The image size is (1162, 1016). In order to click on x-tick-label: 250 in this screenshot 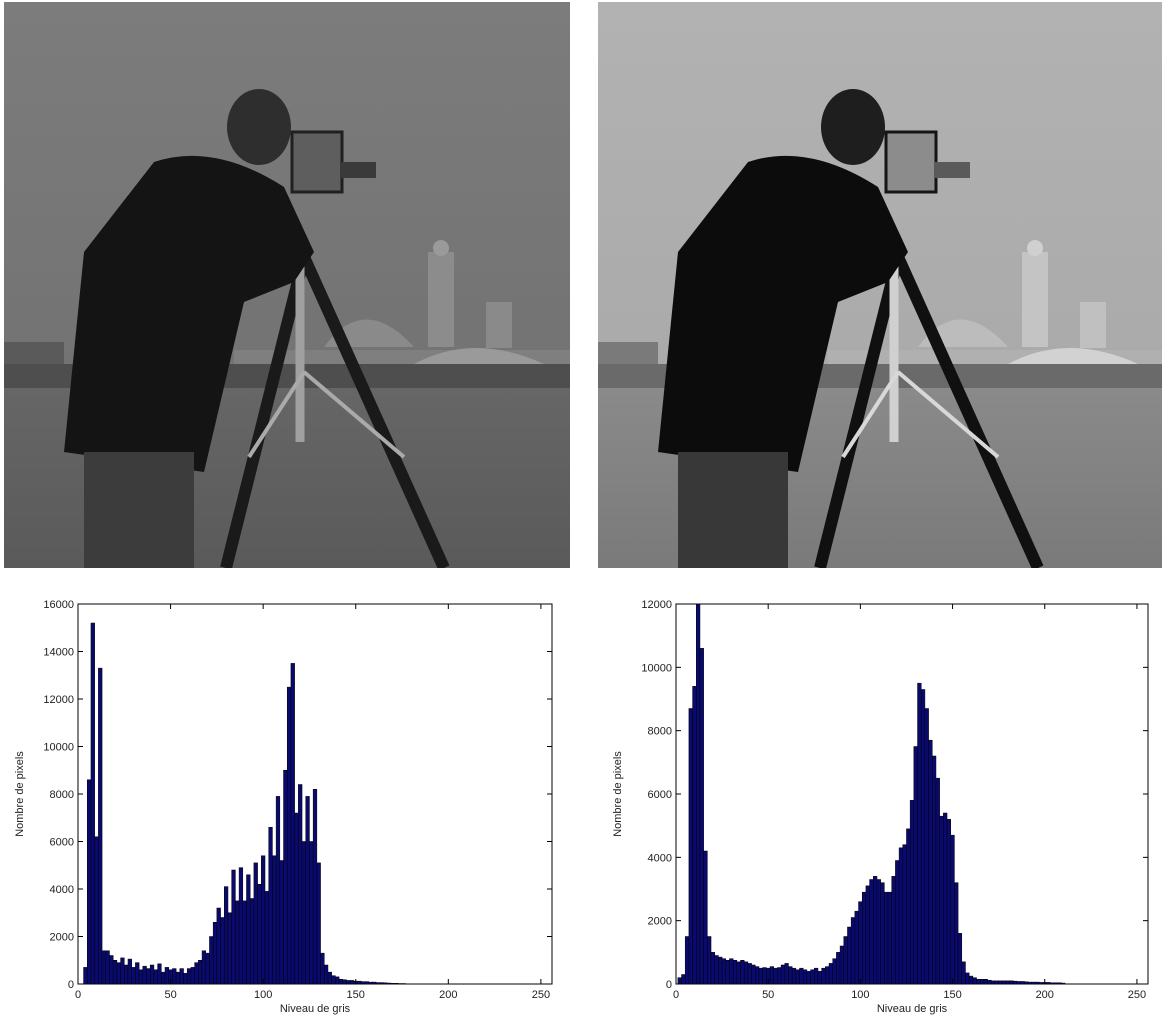, I will do `click(1137, 995)`.